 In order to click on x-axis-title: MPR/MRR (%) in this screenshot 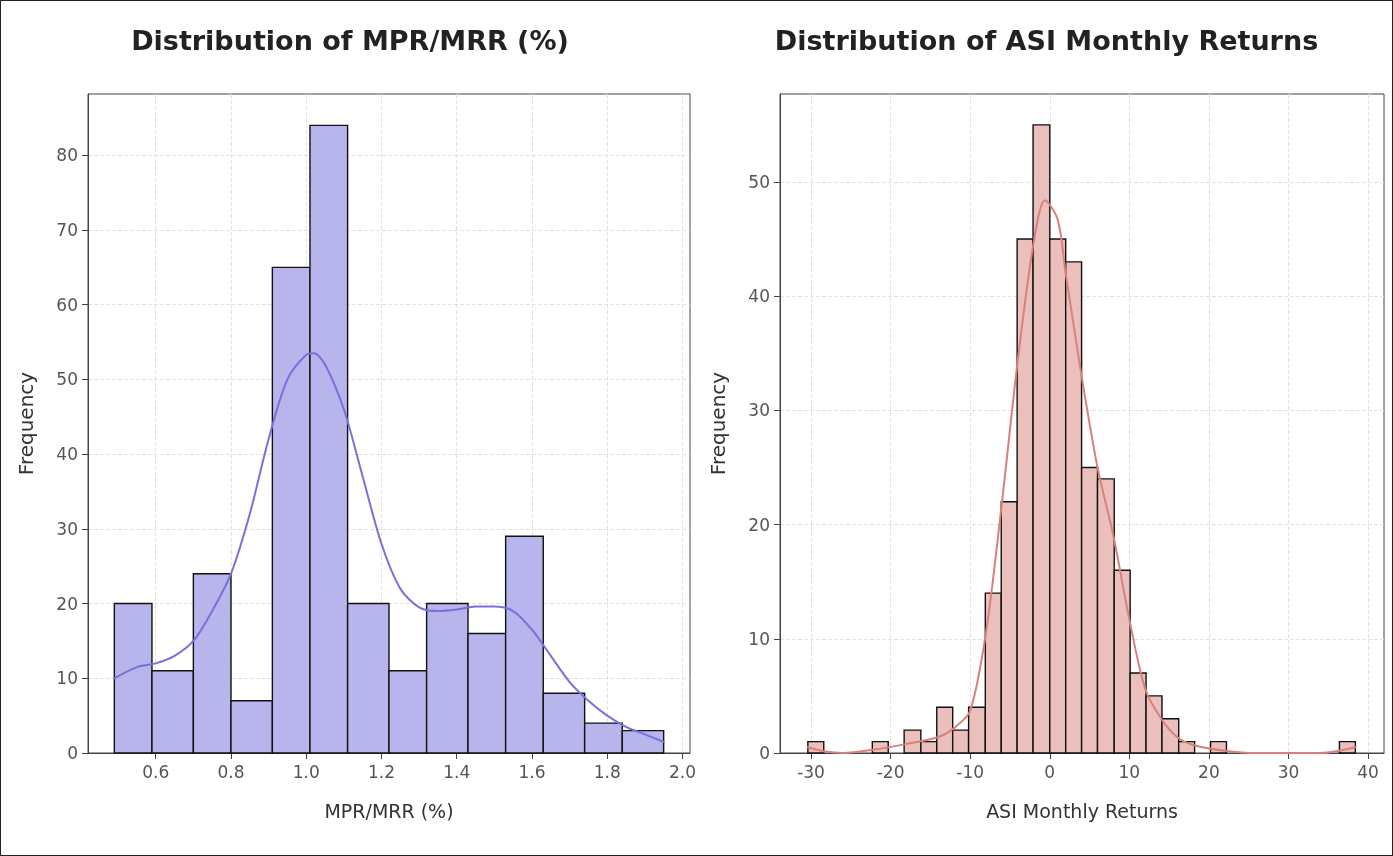, I will do `click(389, 810)`.